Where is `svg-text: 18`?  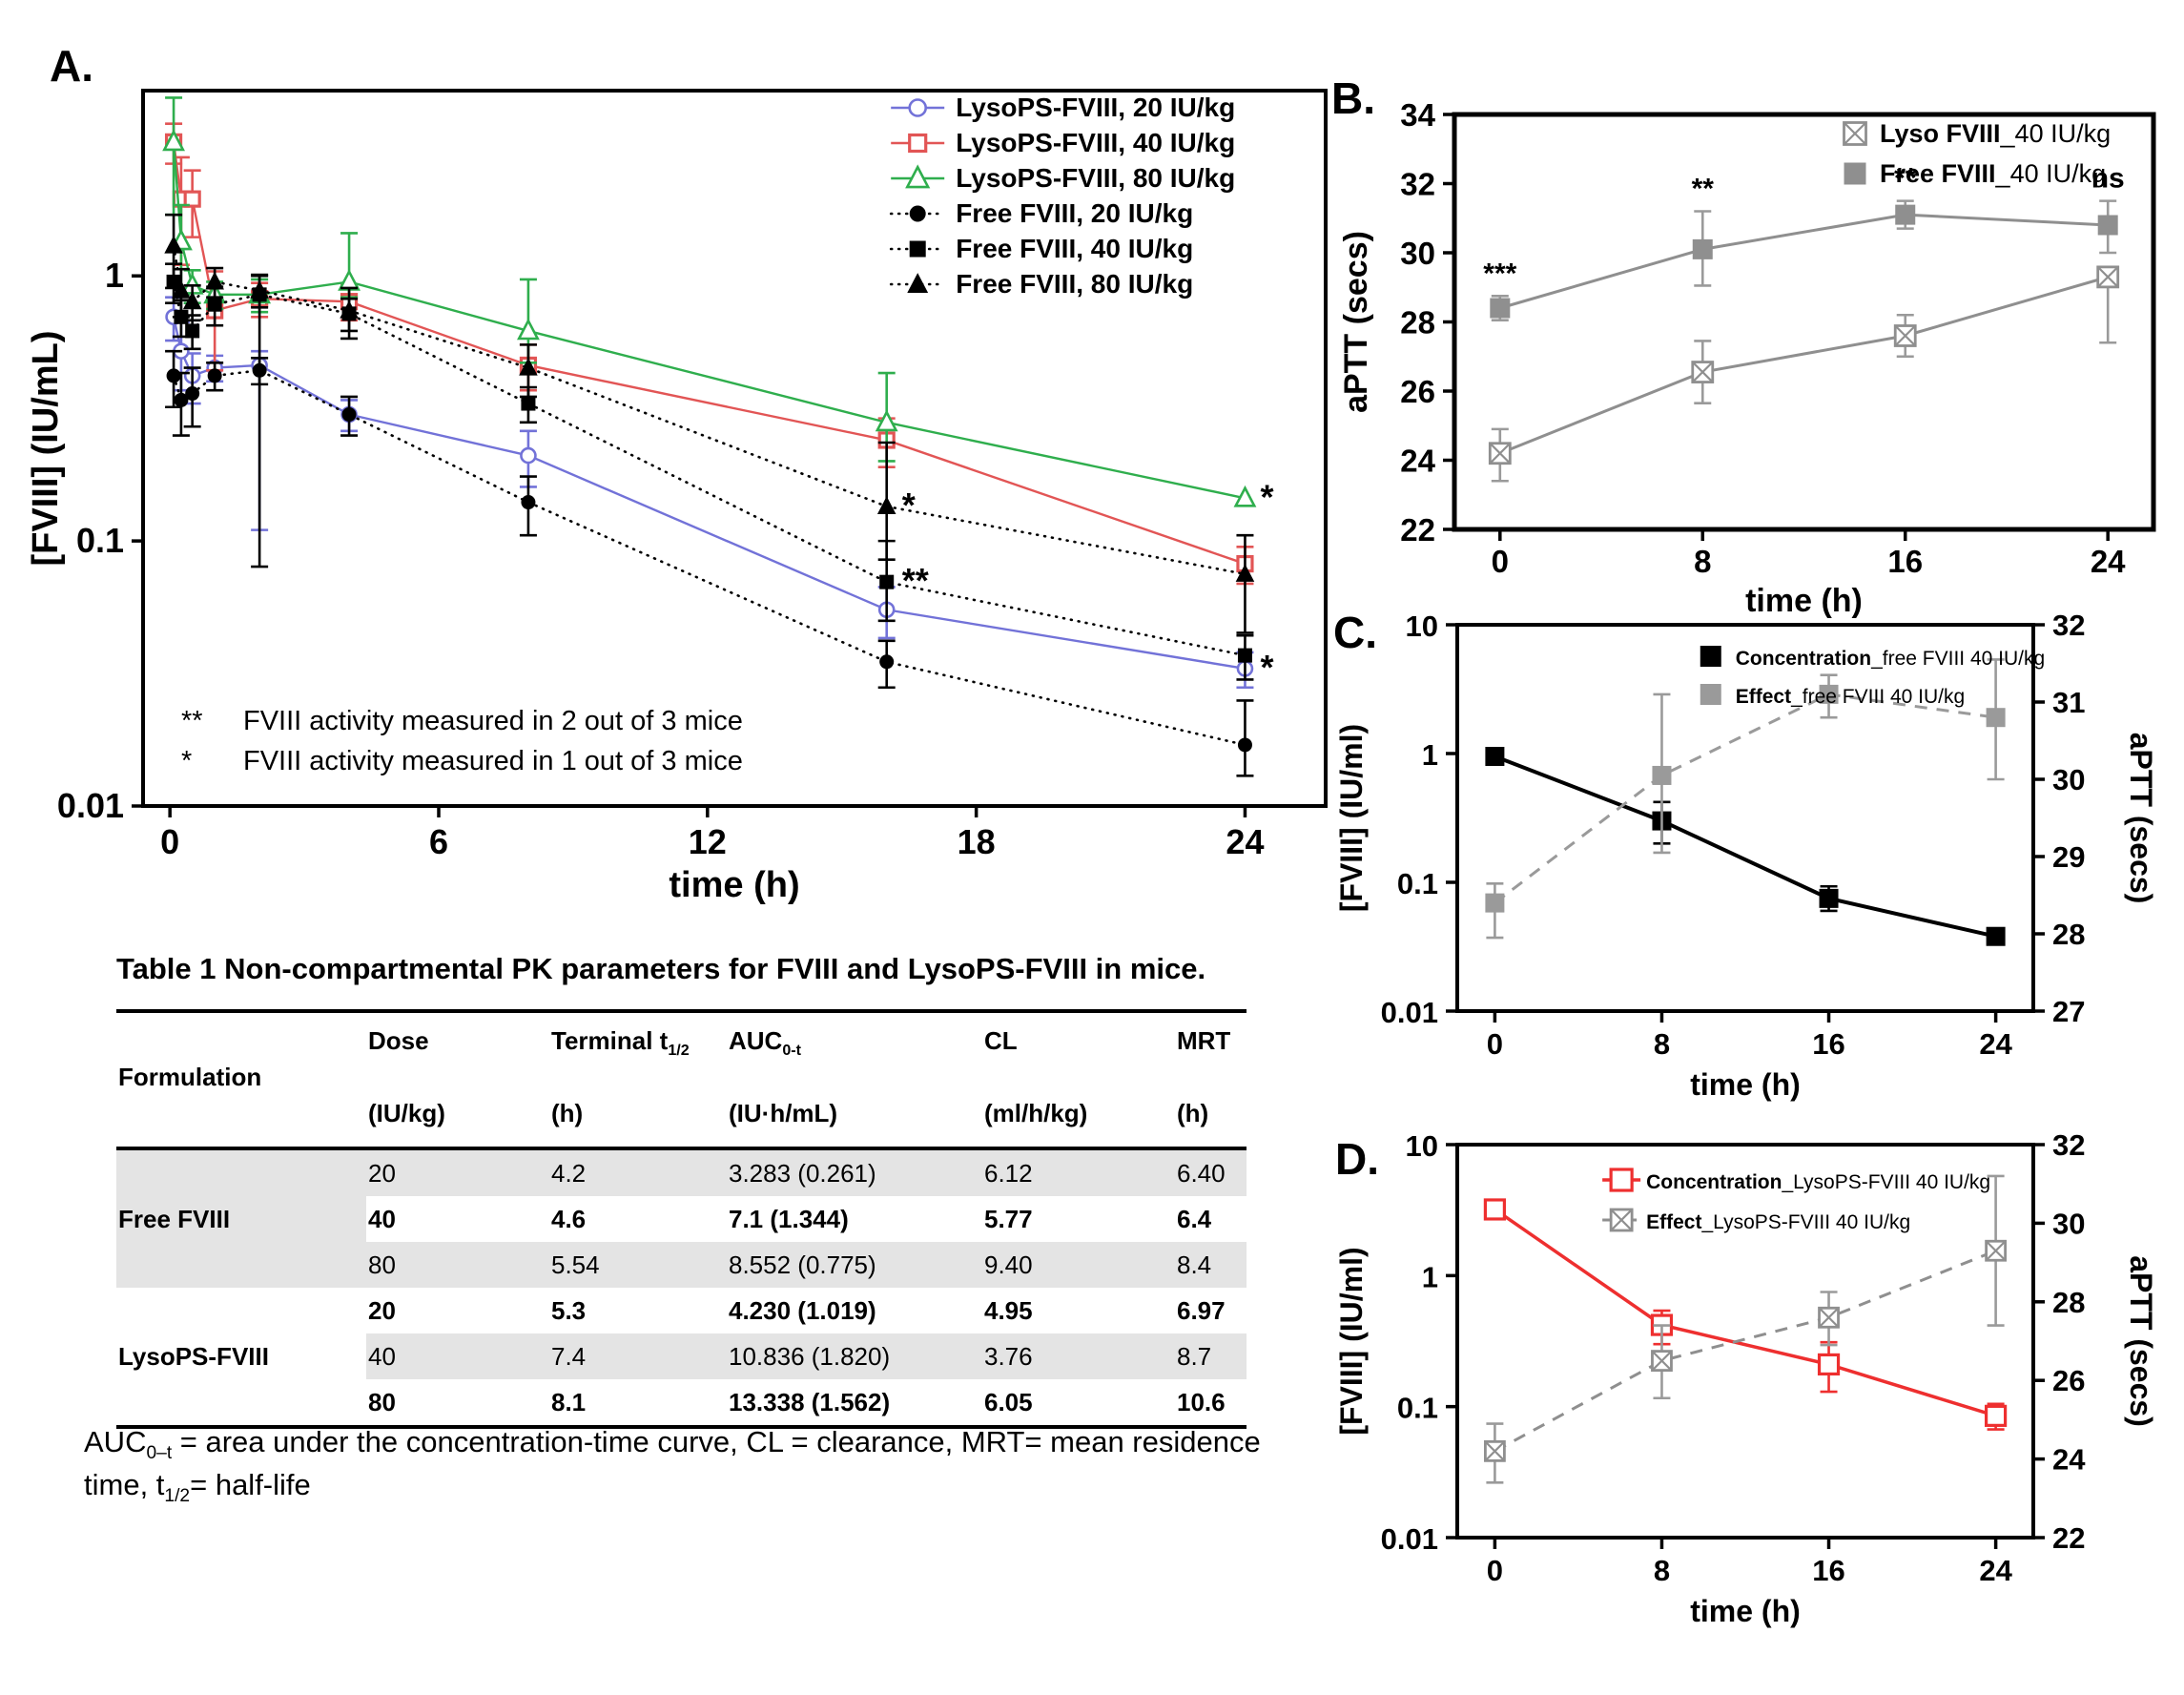 svg-text: 18 is located at coordinates (977, 841).